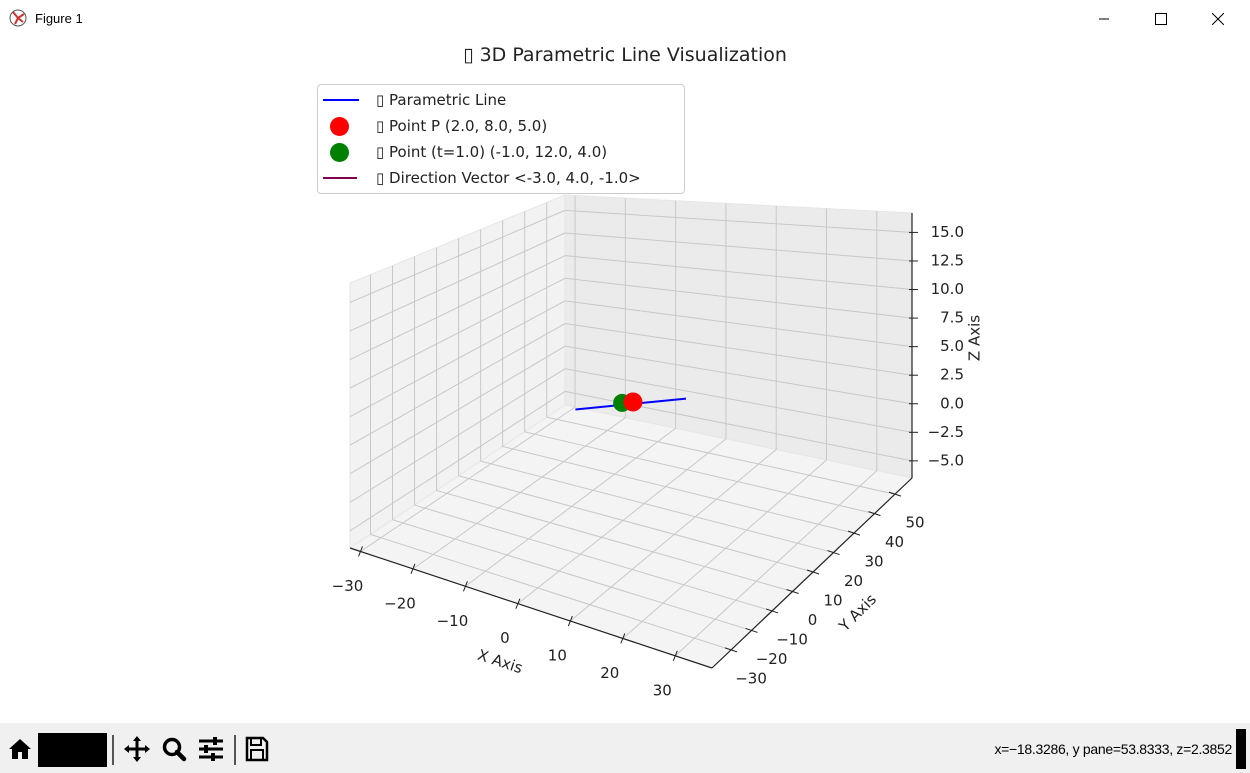  What do you see at coordinates (462, 152) in the screenshot?
I see `legend-item-point-t: ▯ Point (t=1.0) (-1.0, 12.0, 4.0)` at bounding box center [462, 152].